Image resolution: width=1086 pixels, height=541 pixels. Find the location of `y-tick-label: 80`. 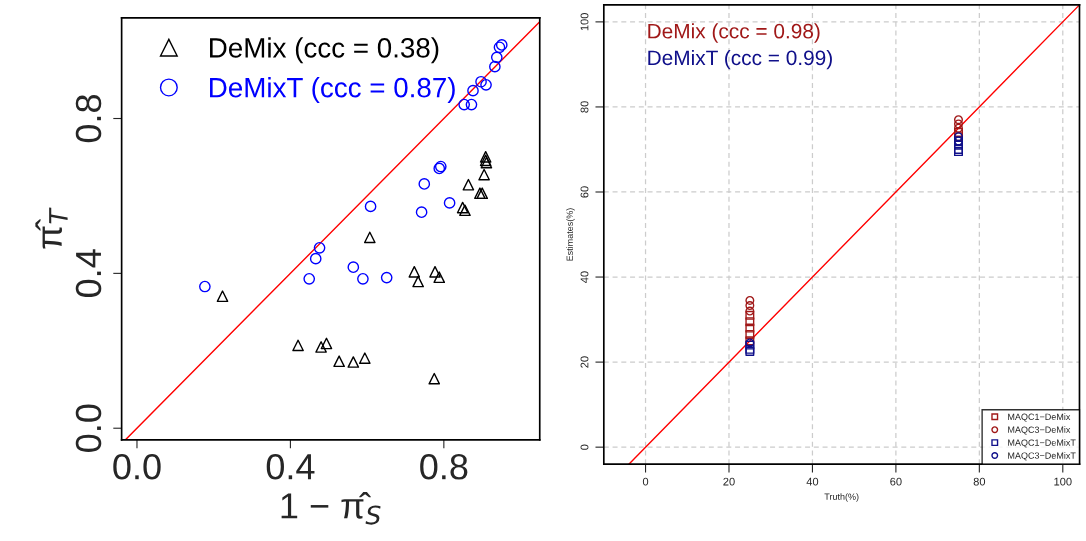

y-tick-label: 80 is located at coordinates (584, 107).